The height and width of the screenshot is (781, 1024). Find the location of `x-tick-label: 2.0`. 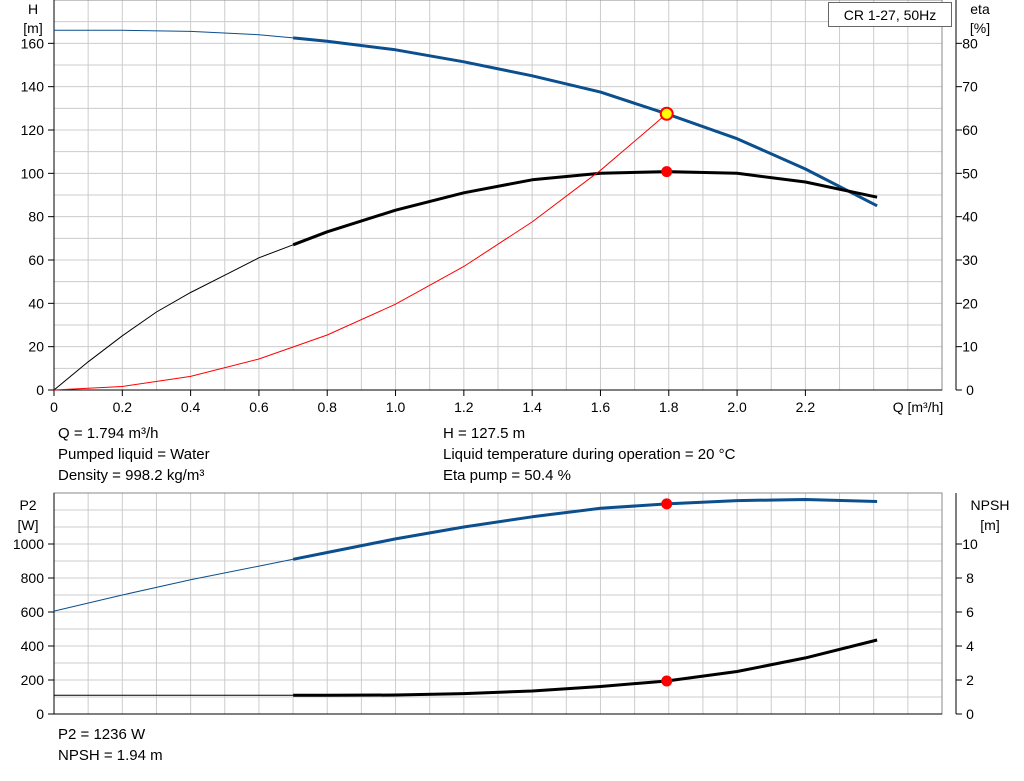

x-tick-label: 2.0 is located at coordinates (737, 407).